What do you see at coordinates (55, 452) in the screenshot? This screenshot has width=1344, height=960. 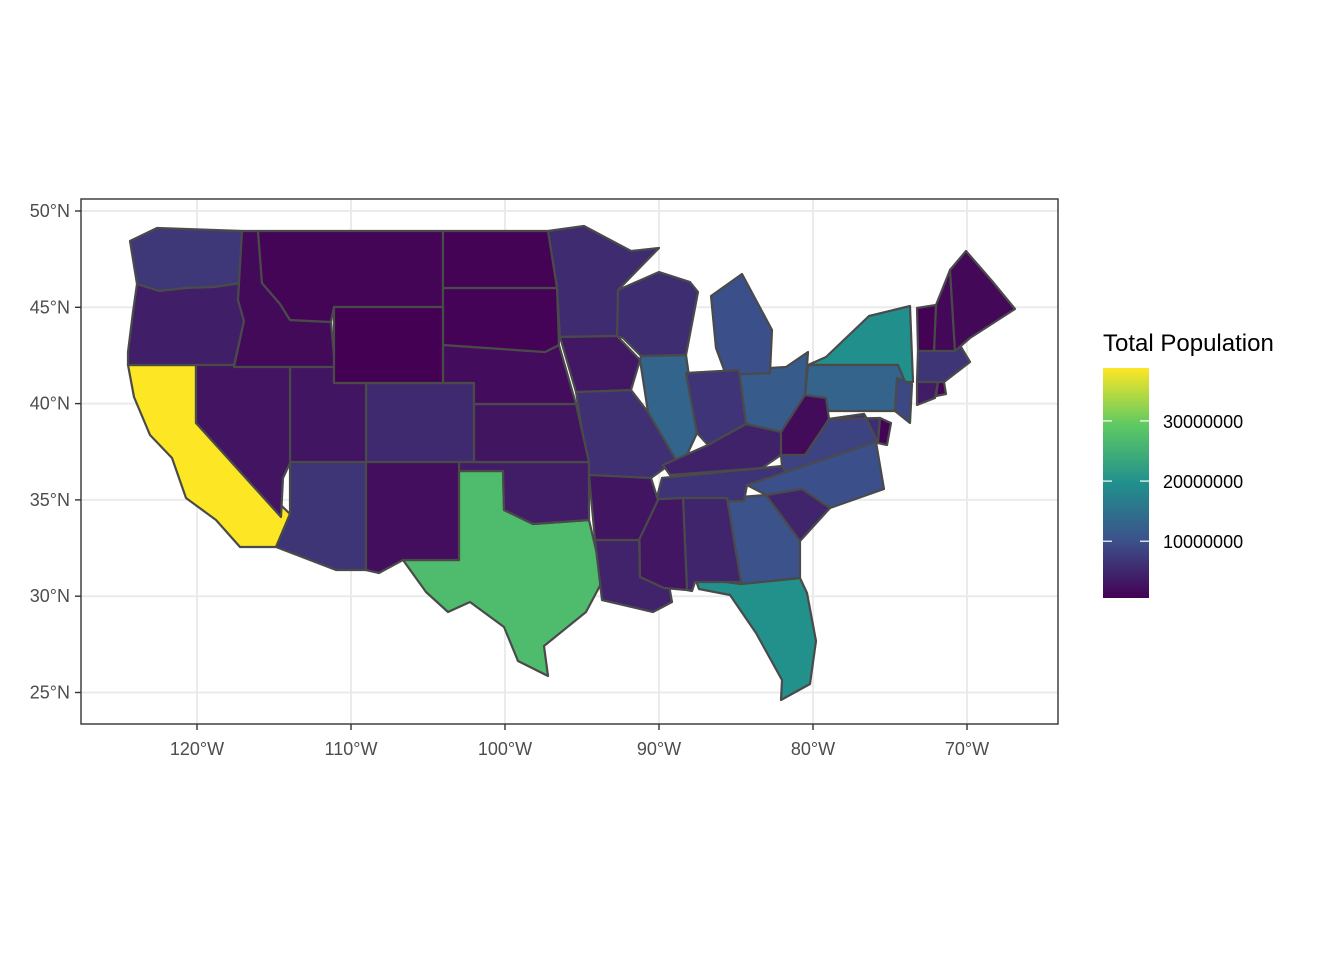 I see `y-axis: 50°N 45°N 40°N 35°N 30°N 25°N` at bounding box center [55, 452].